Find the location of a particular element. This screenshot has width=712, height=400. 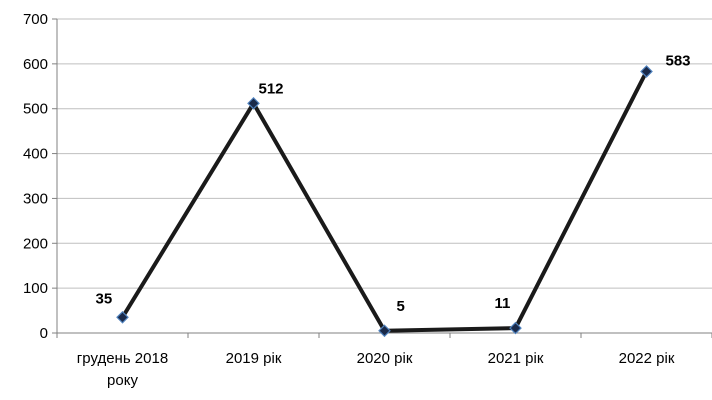

x-tick-label-line: грудень 2018 is located at coordinates (122, 358).